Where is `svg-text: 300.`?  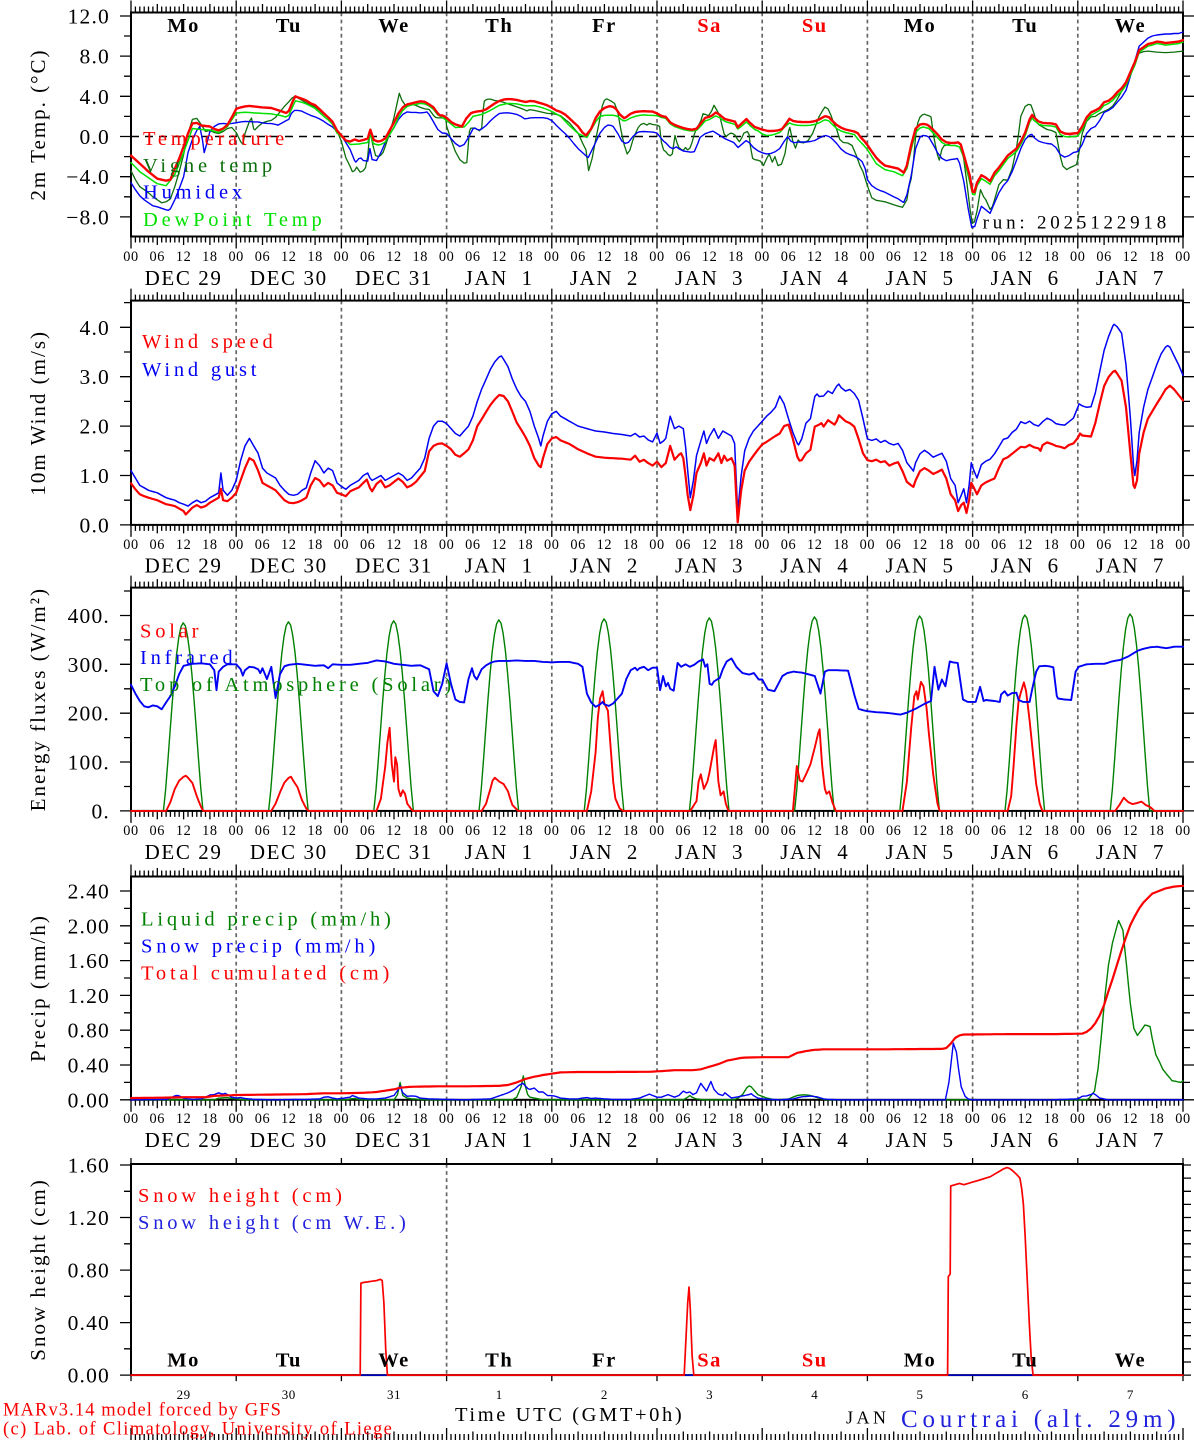 svg-text: 300. is located at coordinates (89, 665).